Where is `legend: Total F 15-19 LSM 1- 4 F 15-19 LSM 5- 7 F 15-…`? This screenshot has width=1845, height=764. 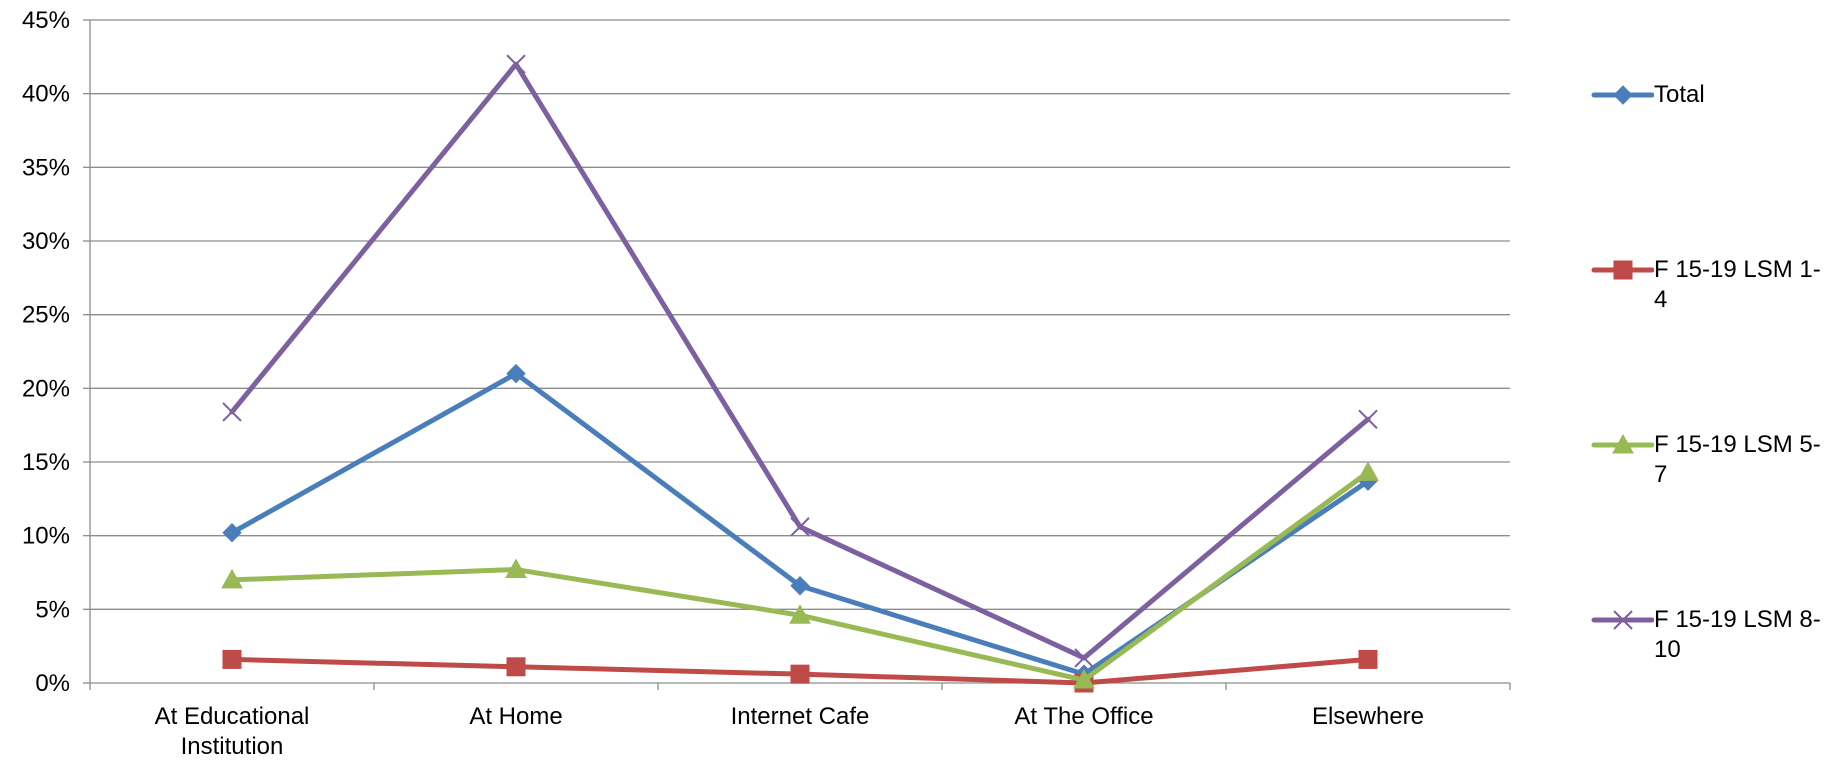
legend: Total F 15-19 LSM 1- 4 F 15-19 LSM 5- 7 F 15-… is located at coordinates (1717, 382).